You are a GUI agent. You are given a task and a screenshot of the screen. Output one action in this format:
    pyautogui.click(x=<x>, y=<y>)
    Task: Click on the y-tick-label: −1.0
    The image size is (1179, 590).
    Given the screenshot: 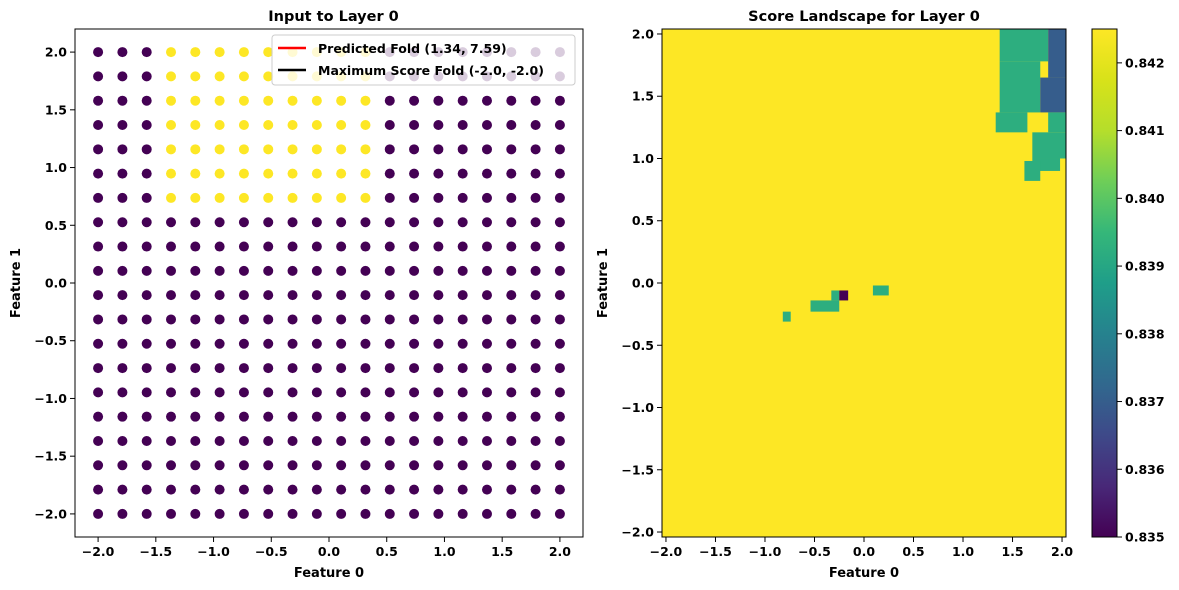 What is the action you would take?
    pyautogui.click(x=637, y=407)
    